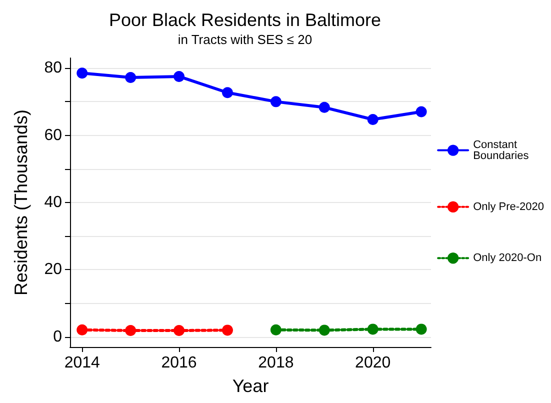  What do you see at coordinates (507, 258) in the screenshot?
I see `legend-label: Only 2020-On` at bounding box center [507, 258].